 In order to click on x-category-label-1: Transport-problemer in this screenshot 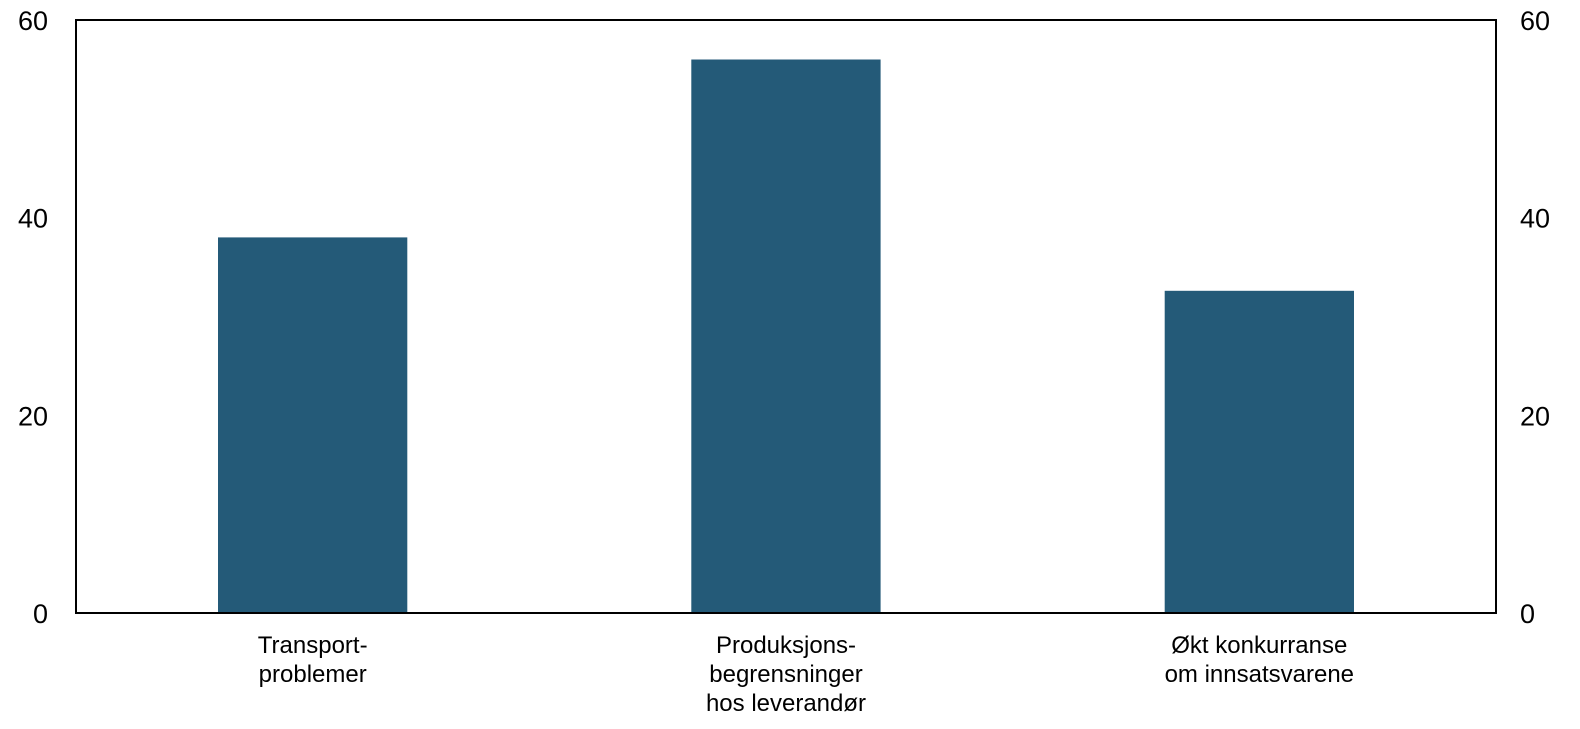, I will do `click(313, 660)`.